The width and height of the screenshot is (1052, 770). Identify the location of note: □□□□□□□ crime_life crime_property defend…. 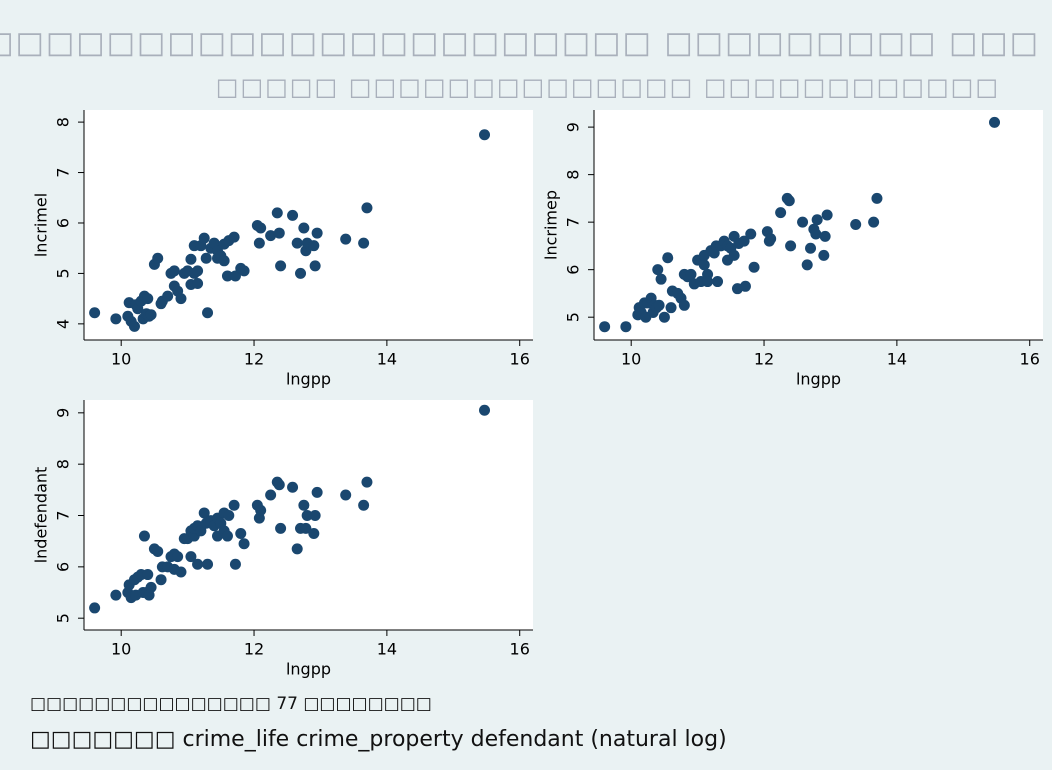
(378, 739).